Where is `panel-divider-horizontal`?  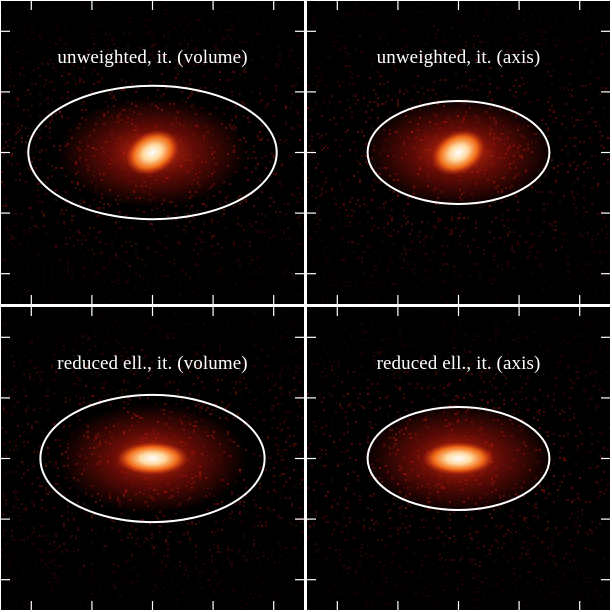
panel-divider-horizontal is located at coordinates (306, 305).